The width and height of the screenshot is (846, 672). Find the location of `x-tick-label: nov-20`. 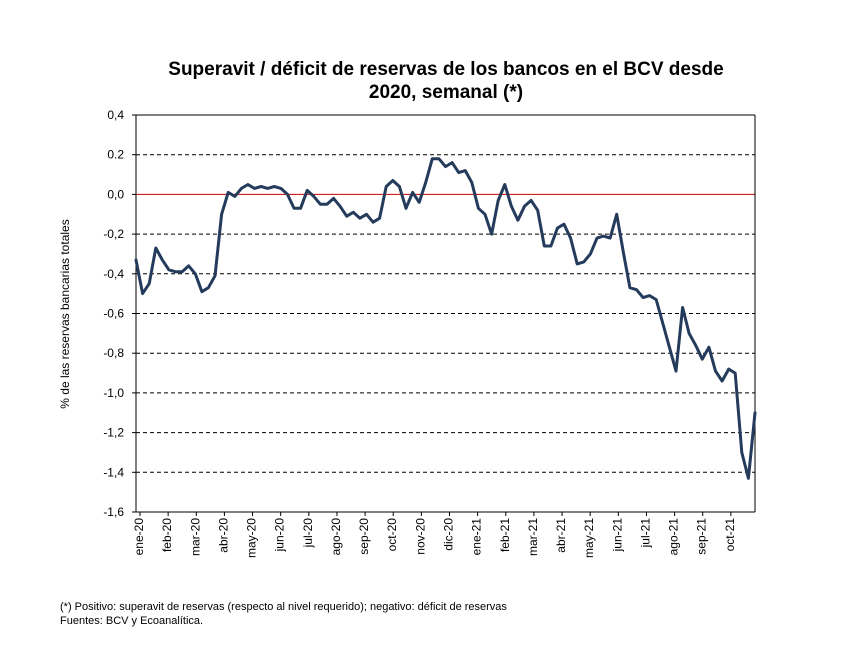

x-tick-label: nov-20 is located at coordinates (420, 536).